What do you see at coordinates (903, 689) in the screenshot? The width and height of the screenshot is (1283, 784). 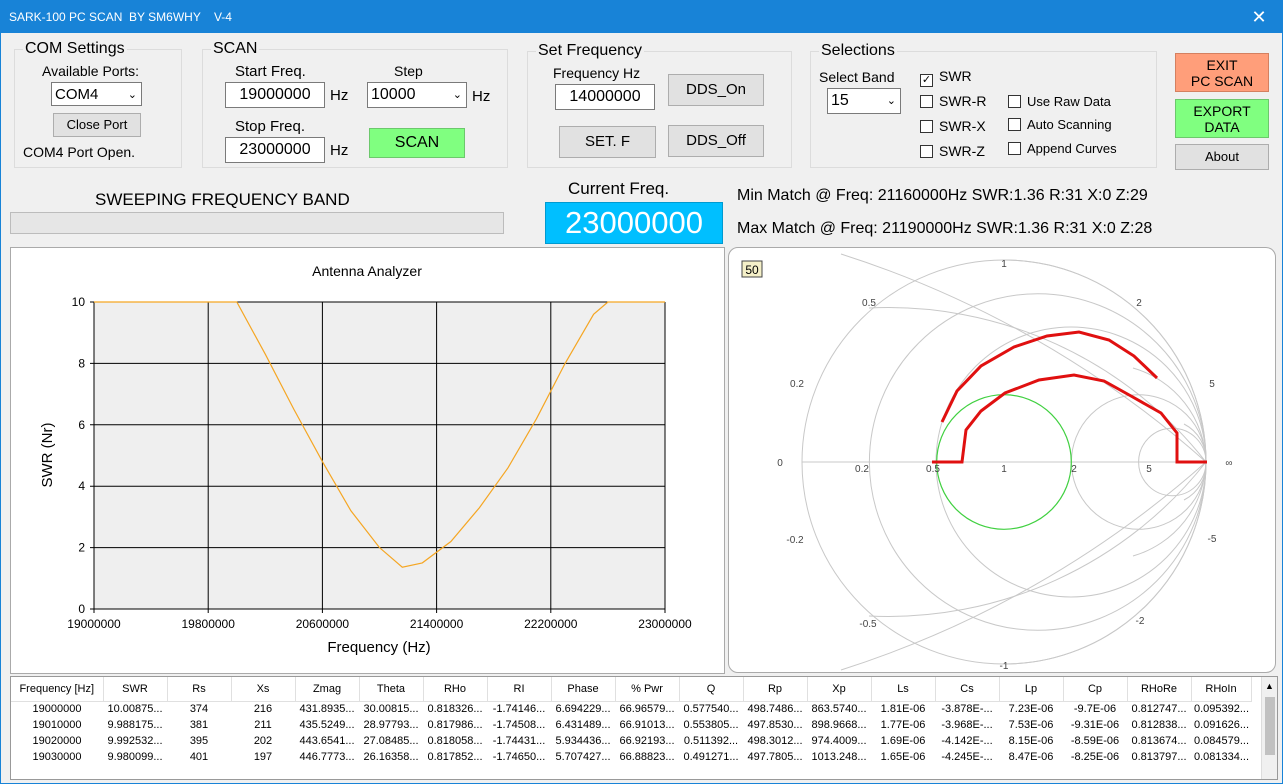 I see `column-header: Ls` at bounding box center [903, 689].